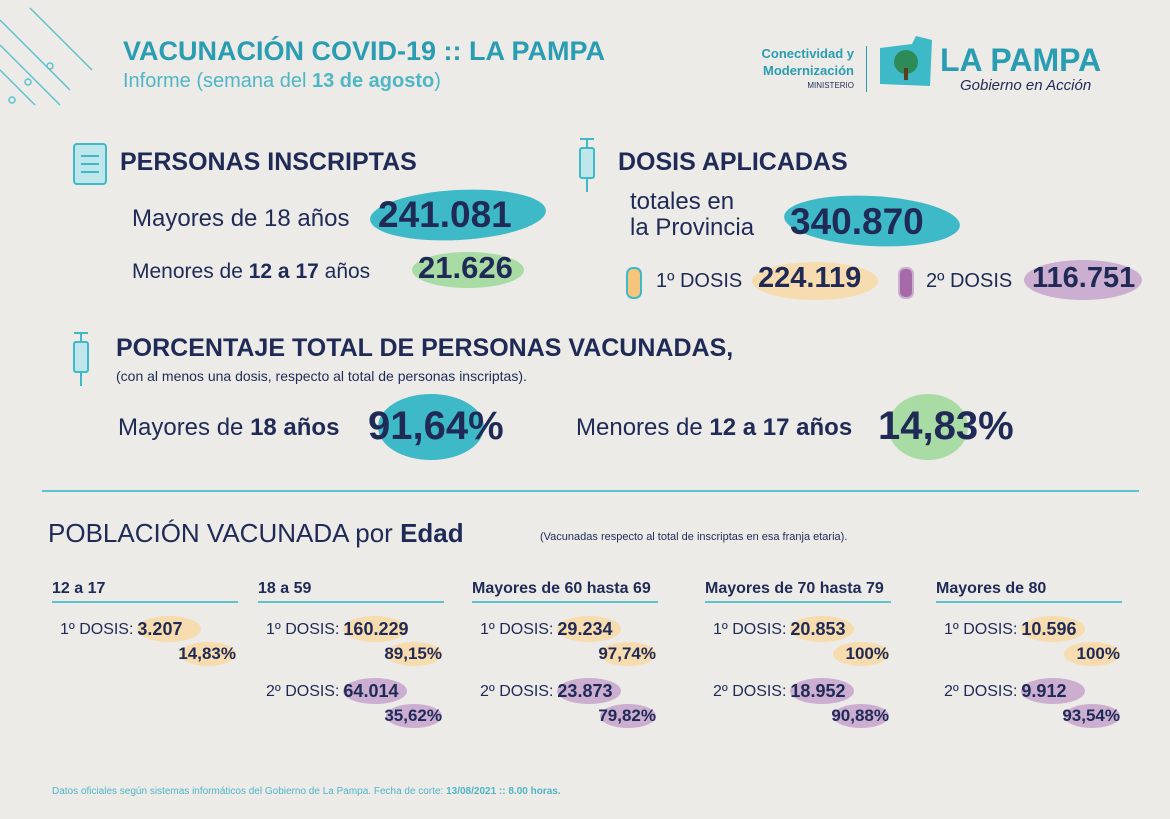 The image size is (1170, 819). I want to click on dose-percent: 14,83%, so click(207, 653).